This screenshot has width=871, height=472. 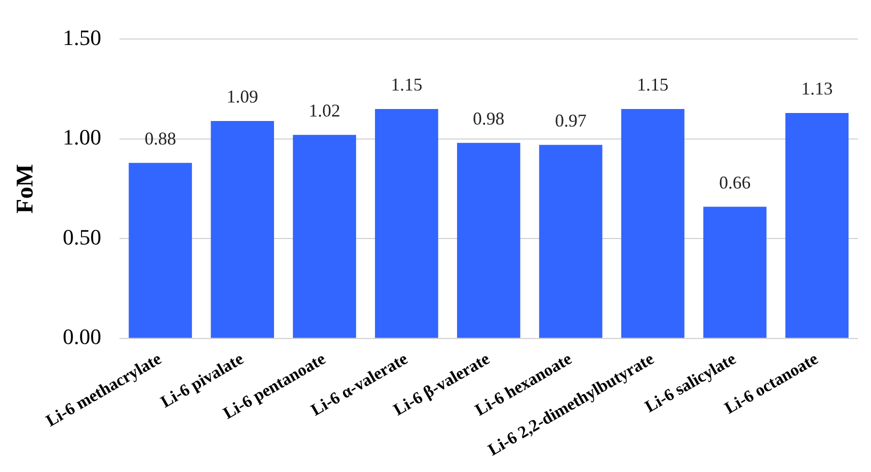 What do you see at coordinates (242, 96) in the screenshot?
I see `data-label: 1.09` at bounding box center [242, 96].